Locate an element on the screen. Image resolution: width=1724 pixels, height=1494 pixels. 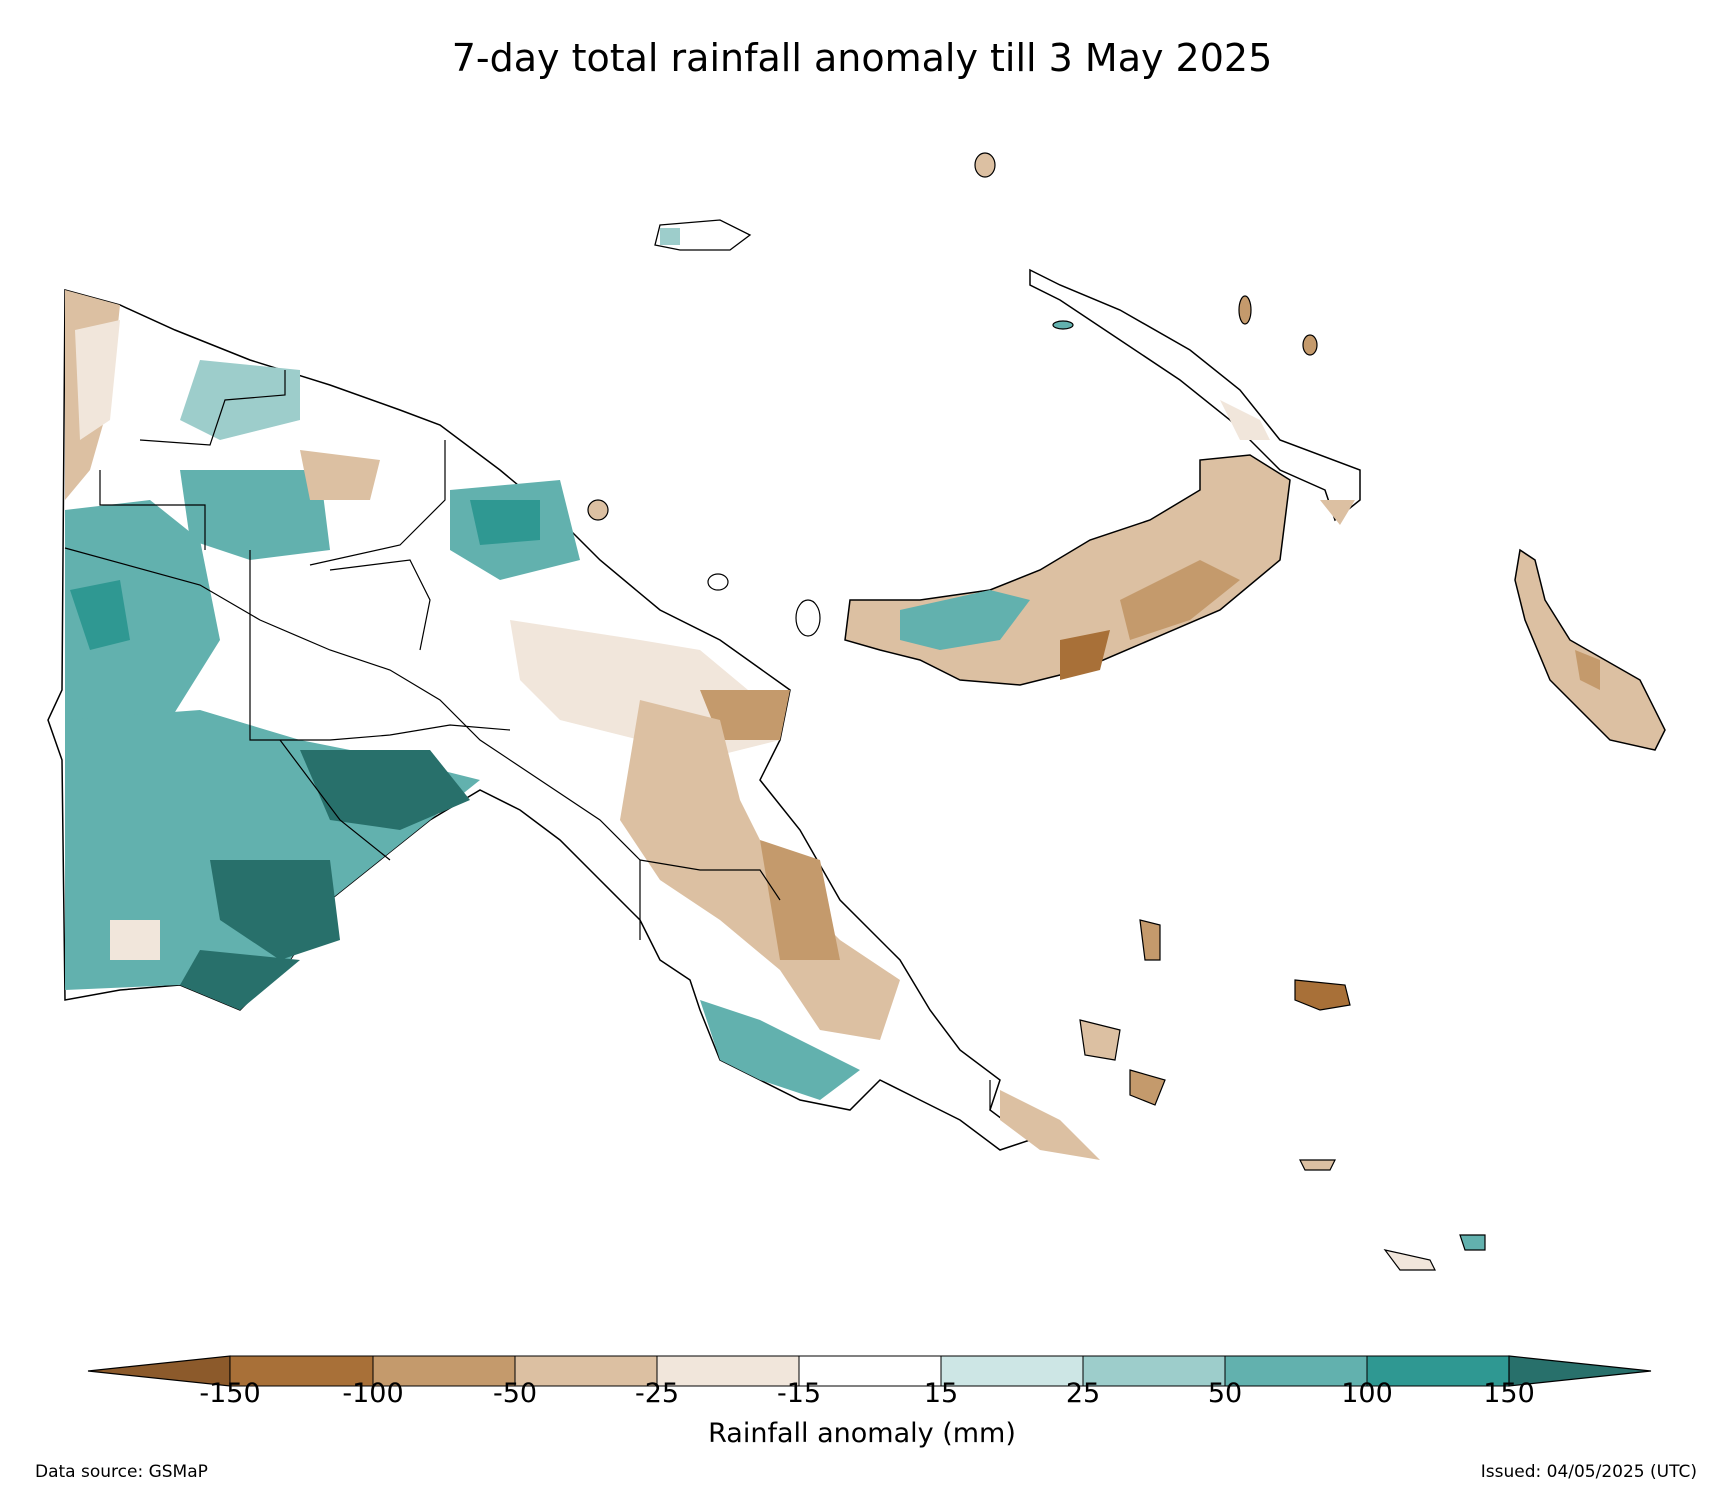
island-group-milne-bay is located at coordinates (1282, 1095).